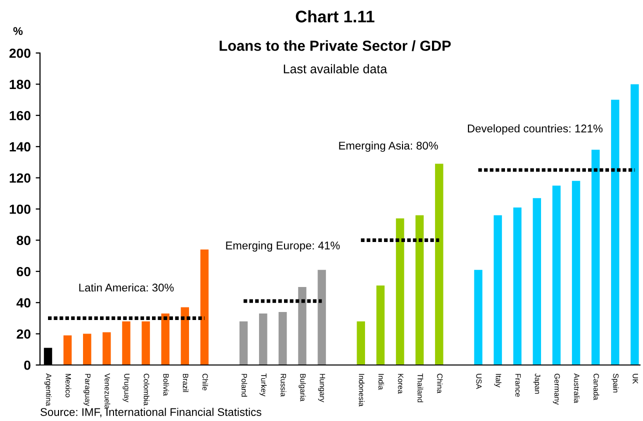  Describe the element at coordinates (20, 147) in the screenshot. I see `y-tick-label: 140` at that location.